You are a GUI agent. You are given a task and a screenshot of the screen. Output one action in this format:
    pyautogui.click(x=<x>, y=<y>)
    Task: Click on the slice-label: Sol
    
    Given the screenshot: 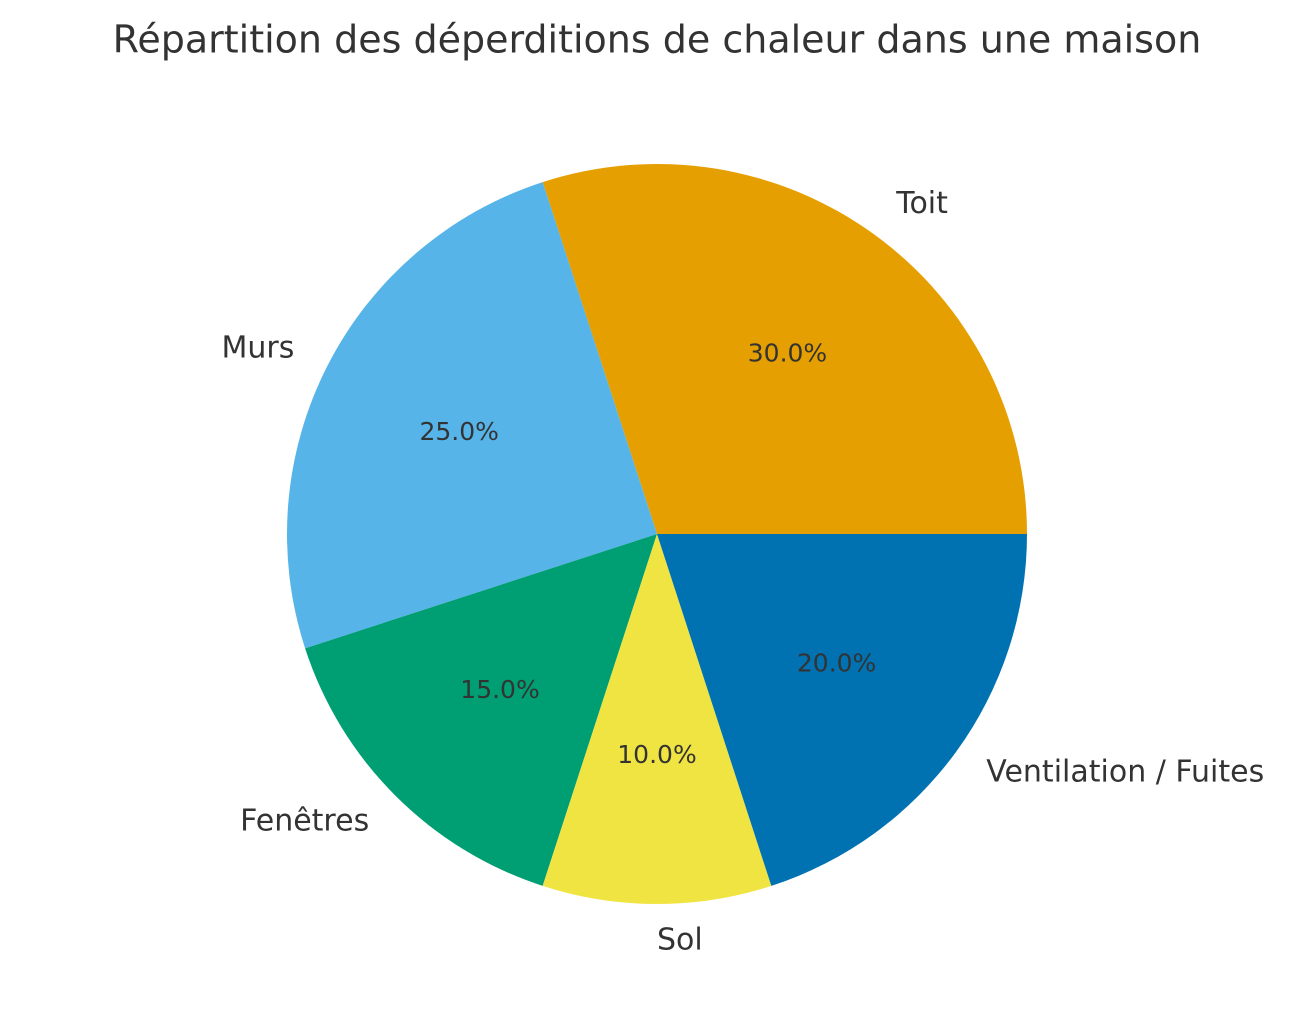 What is the action you would take?
    pyautogui.click(x=680, y=940)
    